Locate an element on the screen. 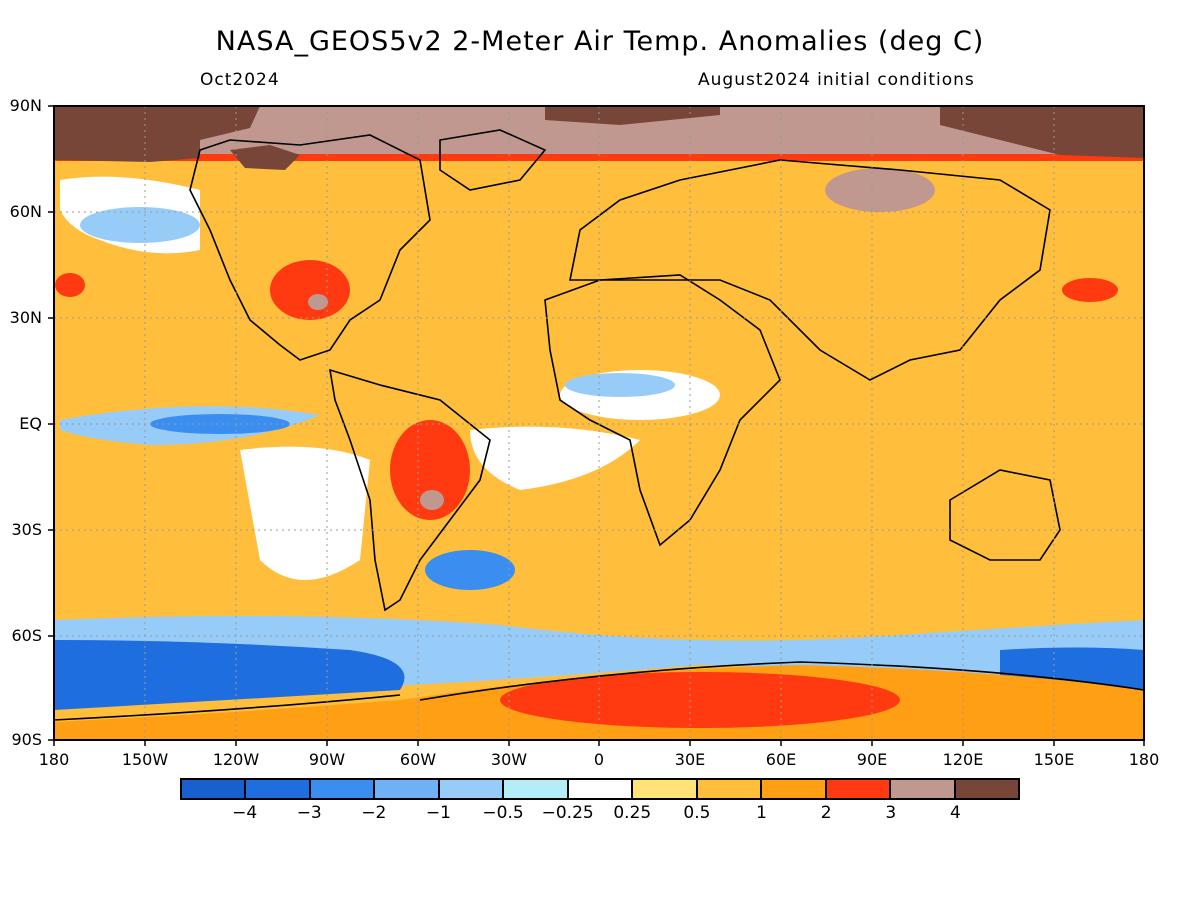 The image size is (1200, 900). lon-label-180w: 180 is located at coordinates (54, 759).